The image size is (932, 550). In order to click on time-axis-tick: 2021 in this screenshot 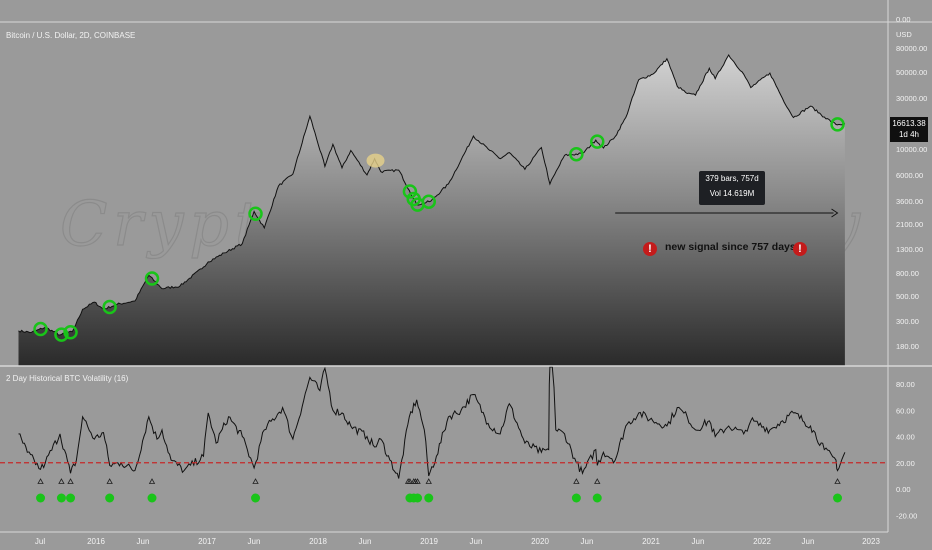, I will do `click(651, 541)`.